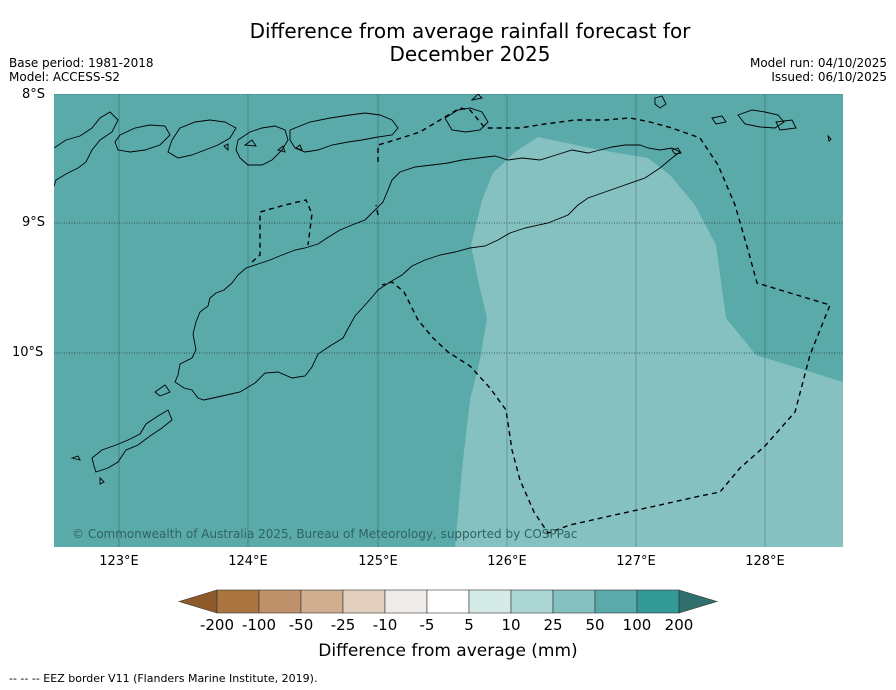 This screenshot has height=690, width=896. What do you see at coordinates (217, 625) in the screenshot?
I see `colorbar-tick-label: -200` at bounding box center [217, 625].